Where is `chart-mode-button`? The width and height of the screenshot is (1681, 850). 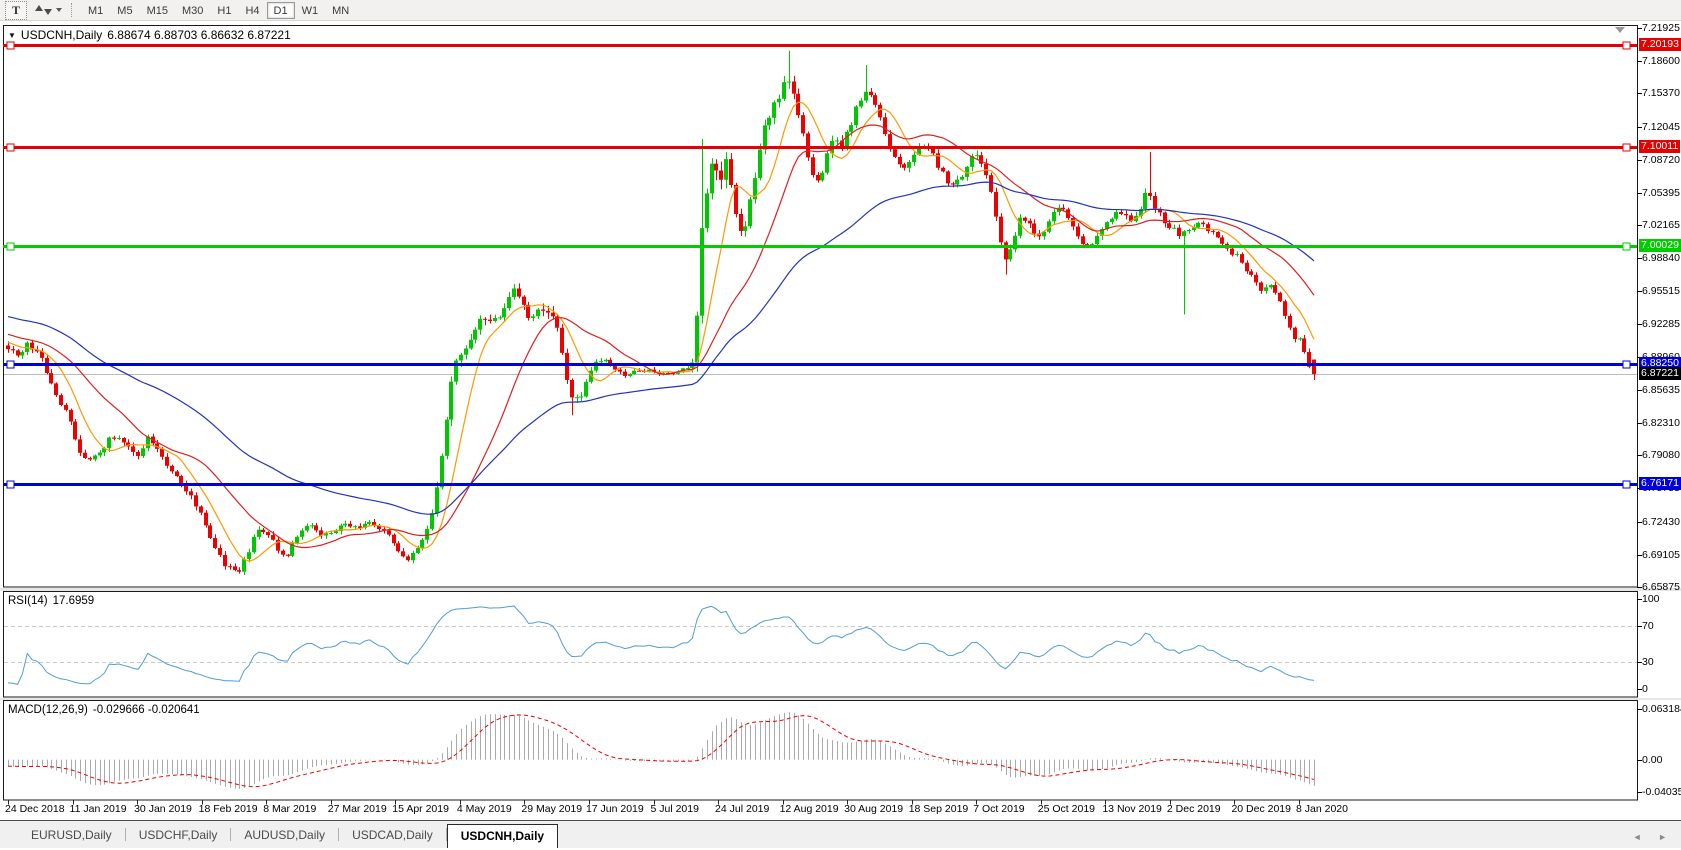 chart-mode-button is located at coordinates (48, 10).